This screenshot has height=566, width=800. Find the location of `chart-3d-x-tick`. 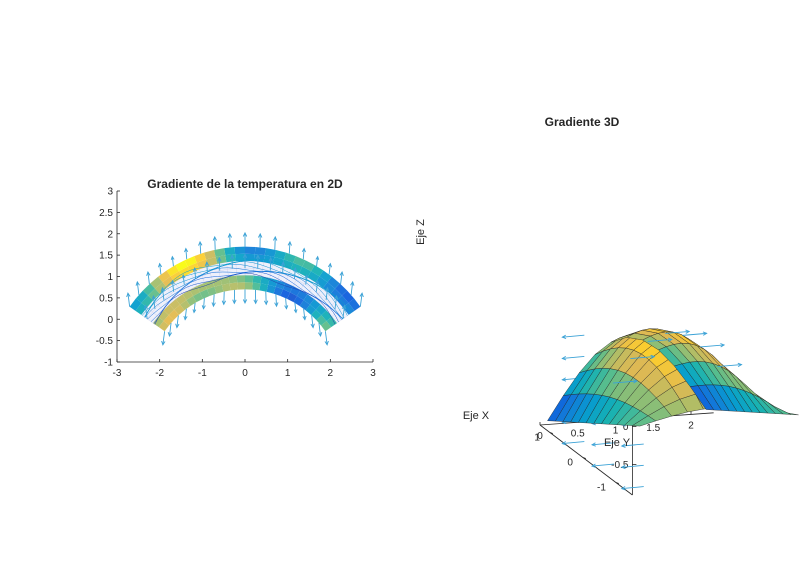

chart-3d-x-tick is located at coordinates (551, 433).